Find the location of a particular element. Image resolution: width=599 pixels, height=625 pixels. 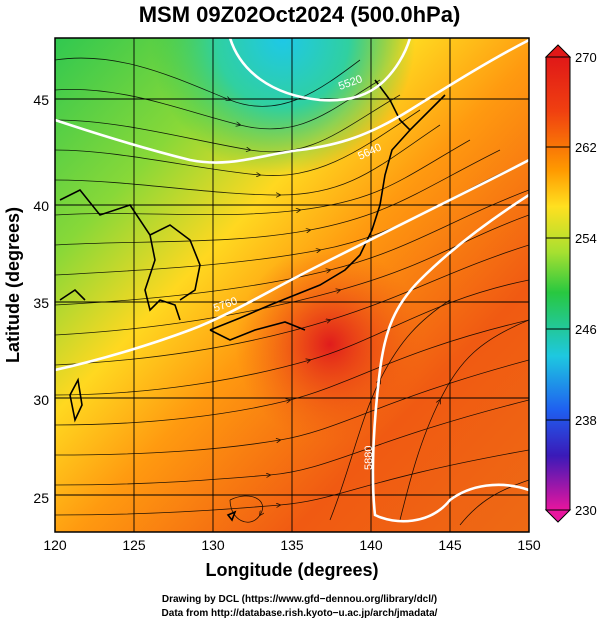

x-tick-label: 125 is located at coordinates (134, 545).